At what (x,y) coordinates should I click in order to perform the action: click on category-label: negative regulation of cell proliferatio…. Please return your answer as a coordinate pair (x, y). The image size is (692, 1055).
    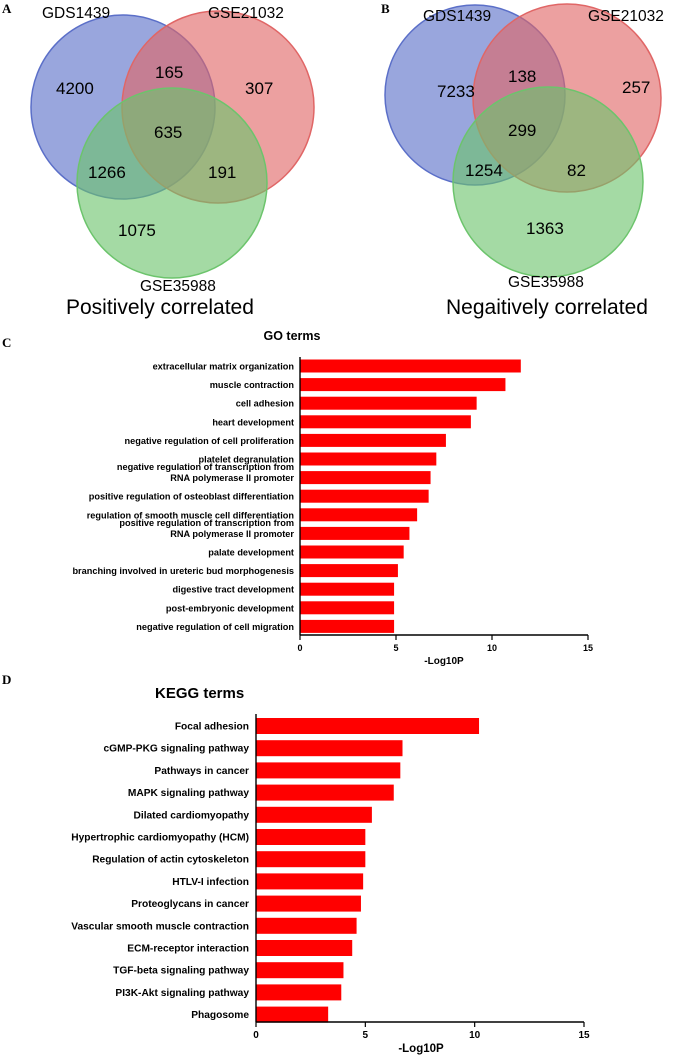
    Looking at the image, I should click on (210, 441).